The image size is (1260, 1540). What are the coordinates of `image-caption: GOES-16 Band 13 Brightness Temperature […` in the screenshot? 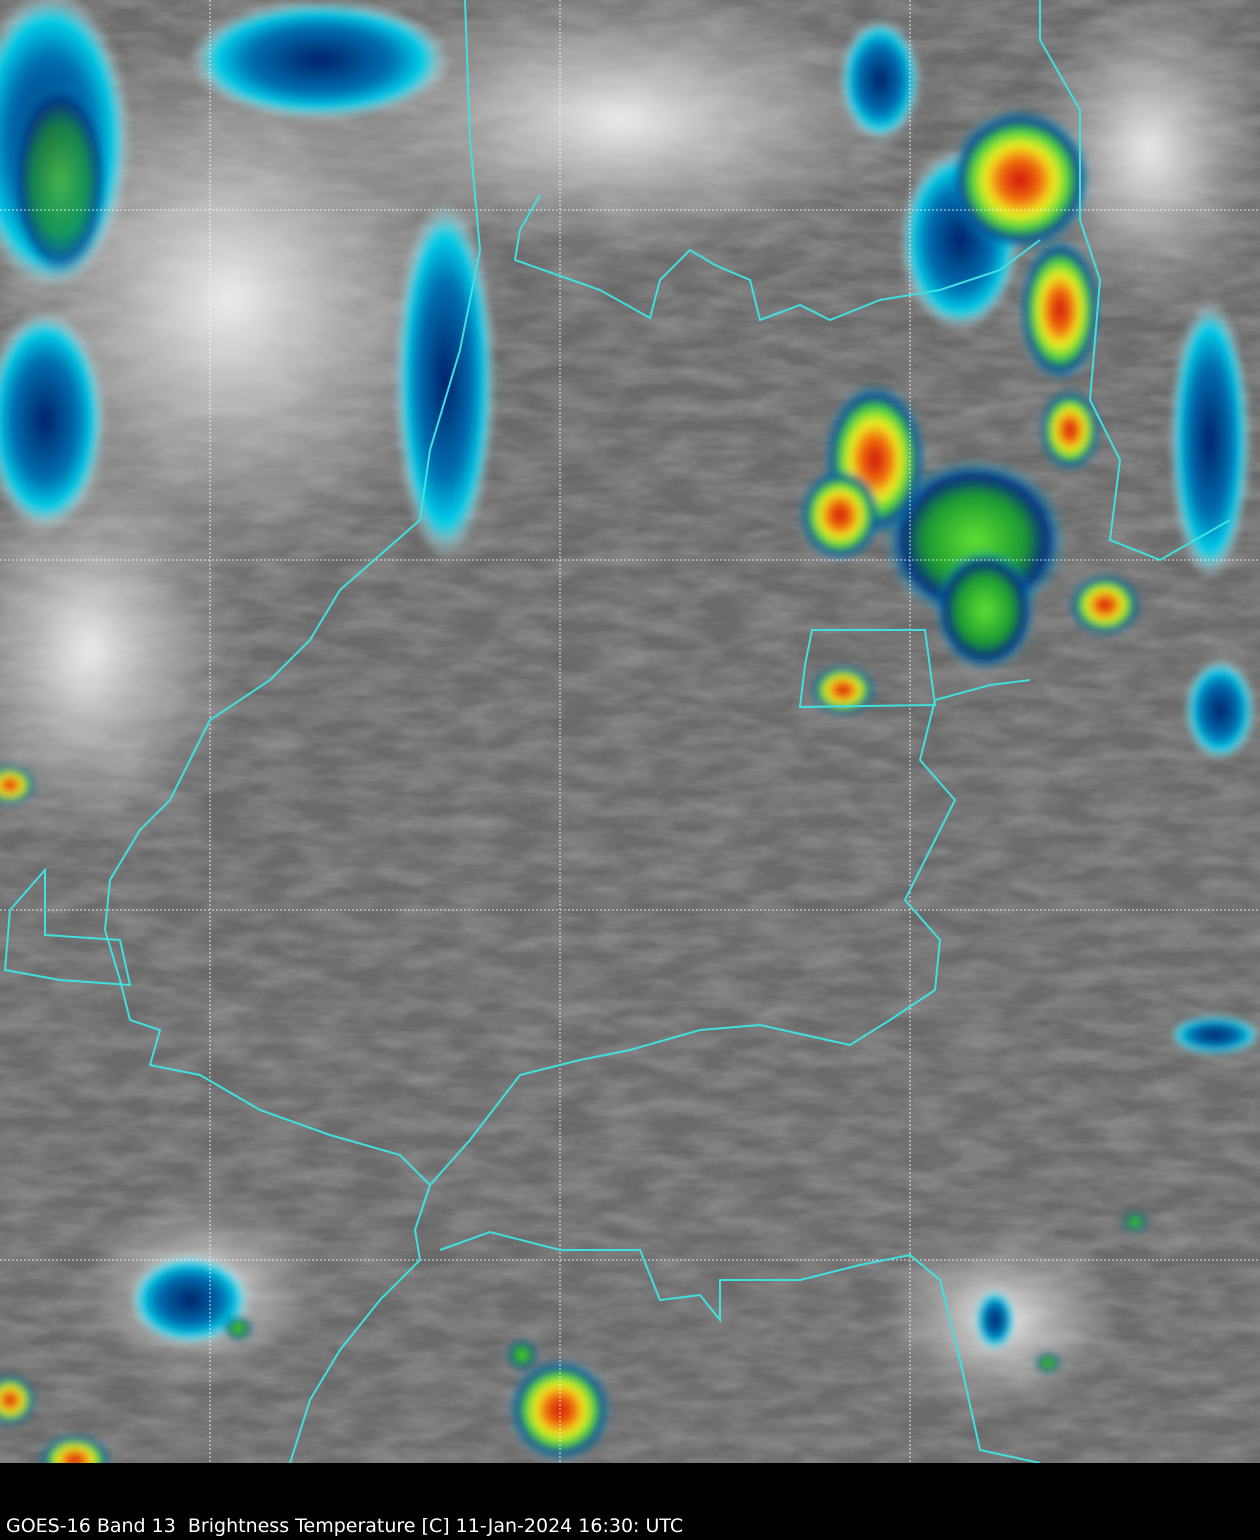 It's located at (345, 1526).